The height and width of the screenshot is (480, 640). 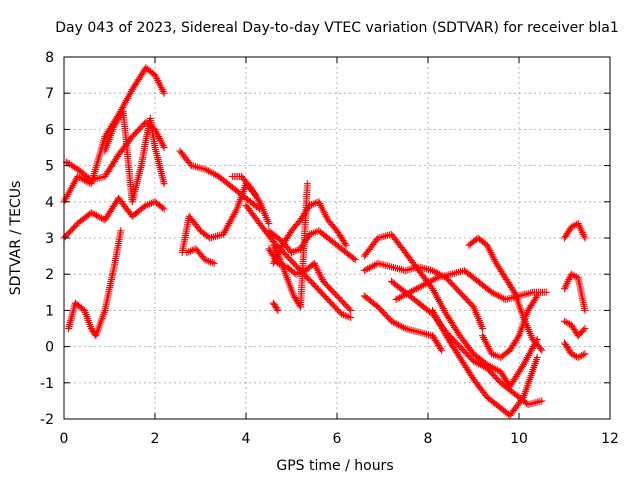 I want to click on y-tick-label: 5, so click(x=49, y=167).